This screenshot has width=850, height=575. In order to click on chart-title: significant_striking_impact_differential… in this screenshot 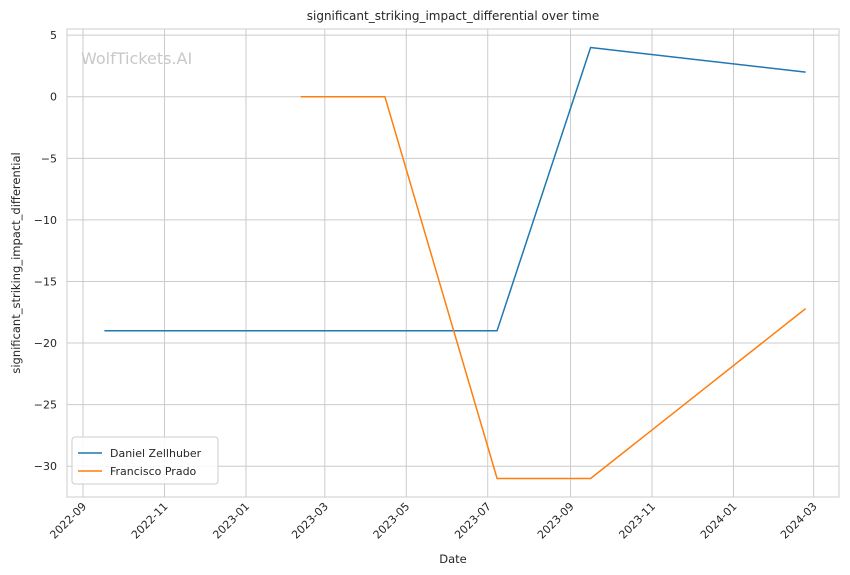, I will do `click(453, 16)`.